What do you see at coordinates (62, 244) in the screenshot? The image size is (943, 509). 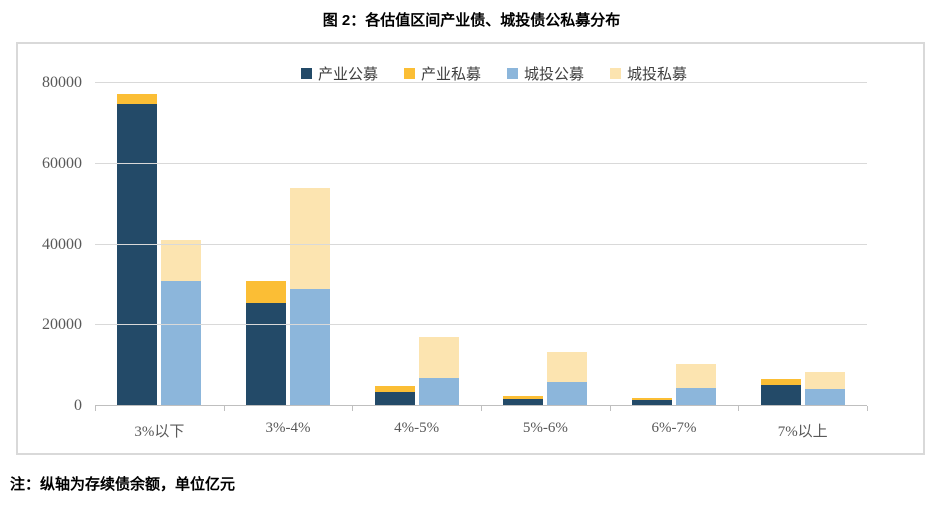 I see `y-tick-label: 40000` at bounding box center [62, 244].